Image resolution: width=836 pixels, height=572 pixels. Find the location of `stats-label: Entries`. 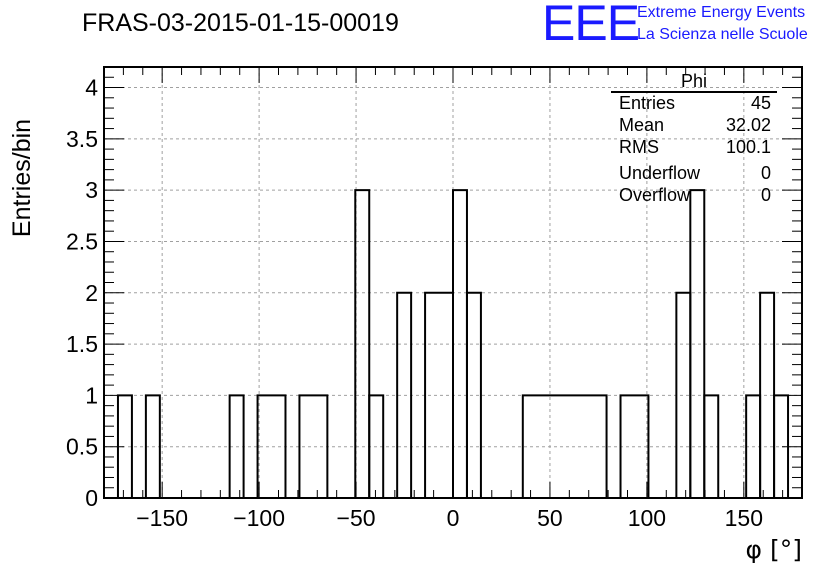

stats-label: Entries is located at coordinates (647, 103).